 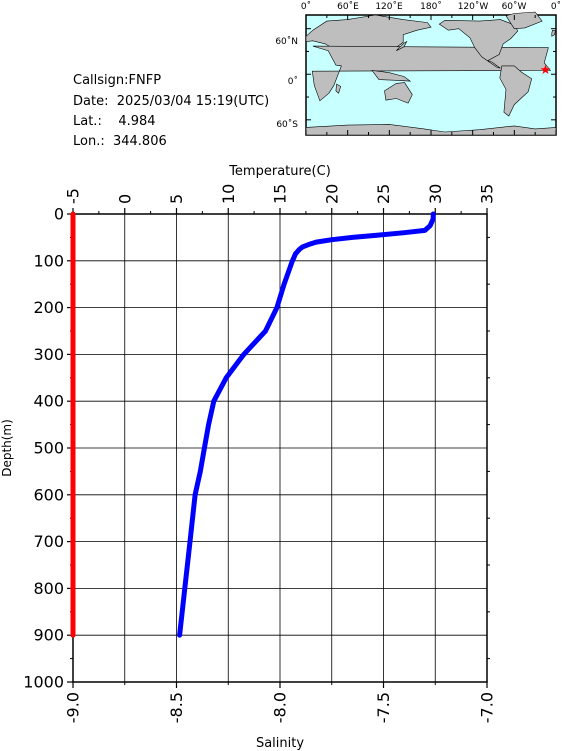 What do you see at coordinates (48, 494) in the screenshot?
I see `depth-tick-label: 600` at bounding box center [48, 494].